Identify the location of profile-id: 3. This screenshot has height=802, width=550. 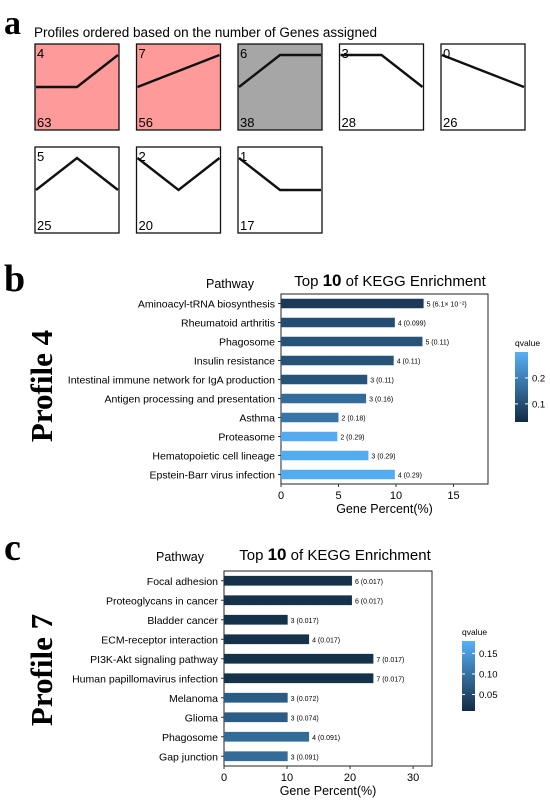
(345, 53).